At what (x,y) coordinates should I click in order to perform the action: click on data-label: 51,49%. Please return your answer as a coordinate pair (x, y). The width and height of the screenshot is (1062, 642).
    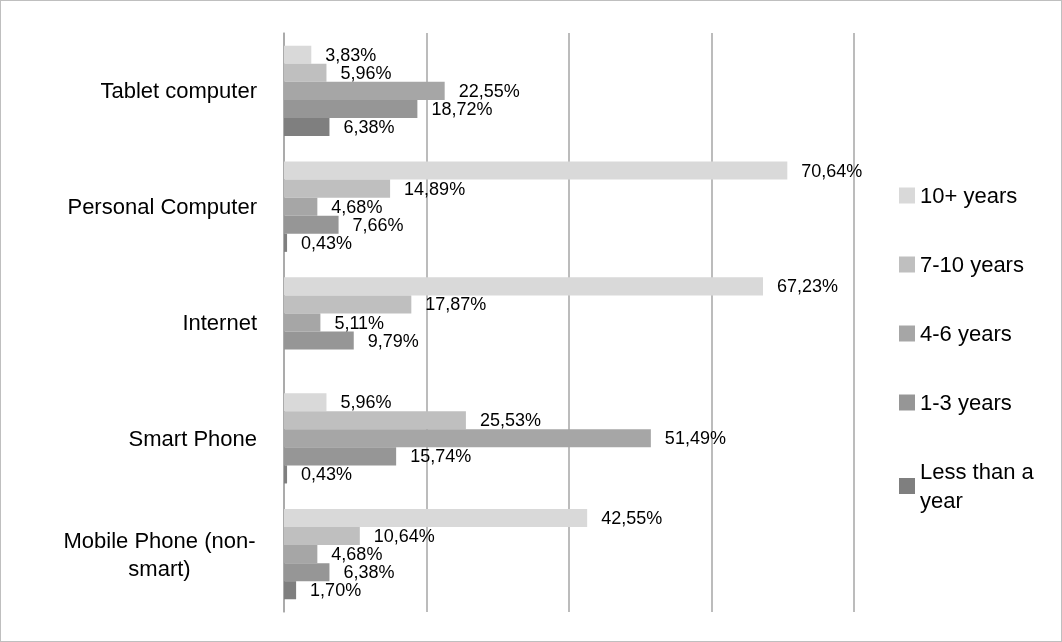
    Looking at the image, I should click on (695, 438).